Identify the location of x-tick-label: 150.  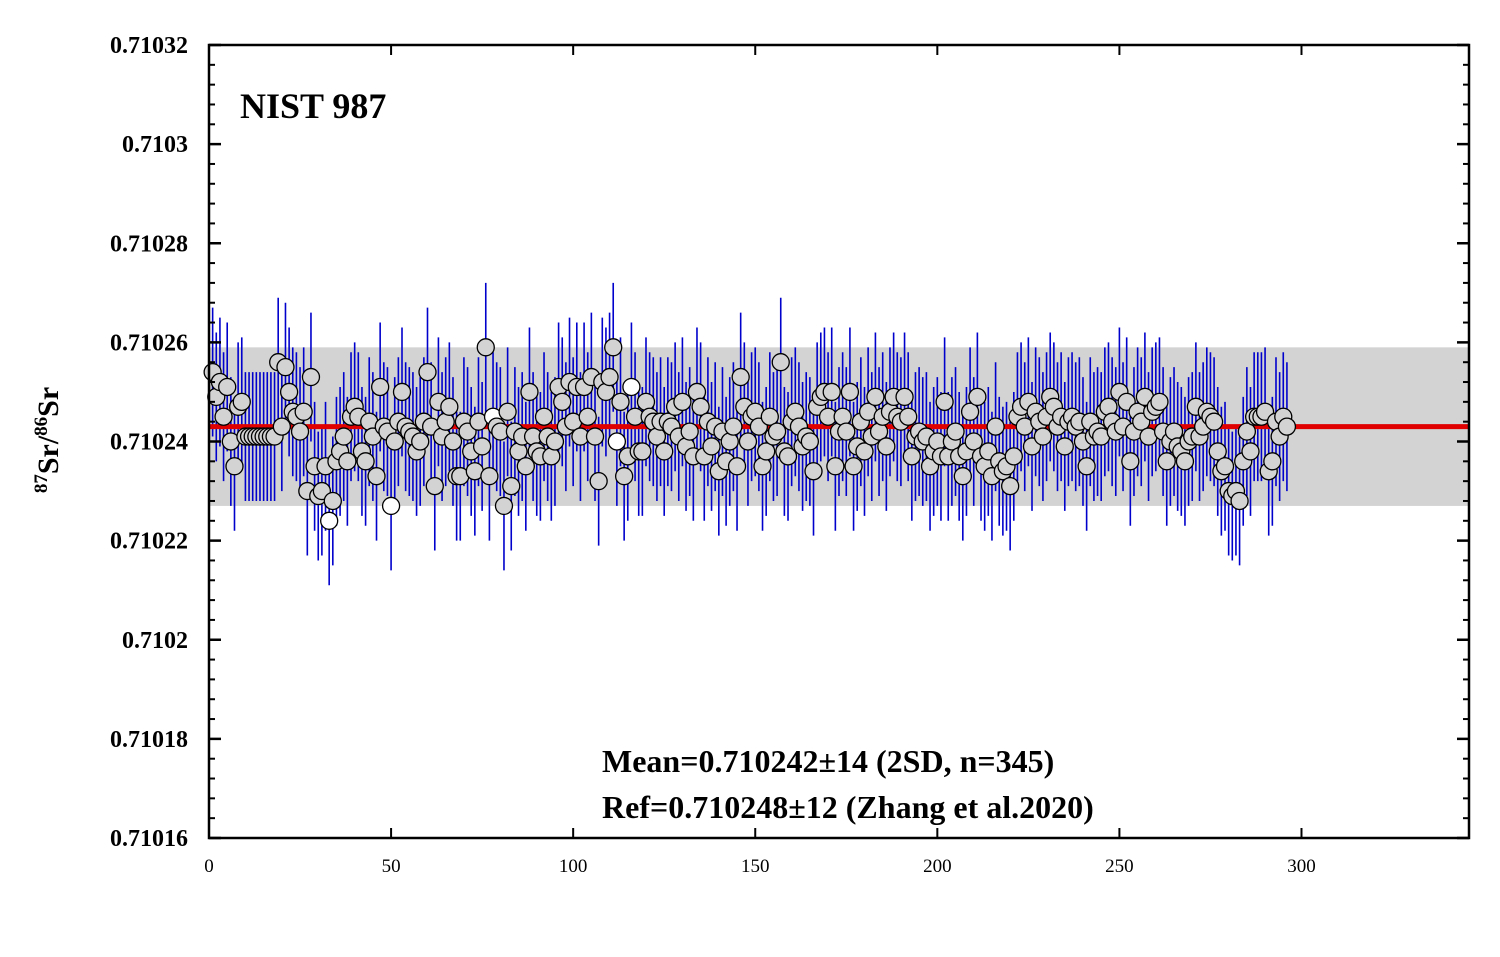
(755, 866).